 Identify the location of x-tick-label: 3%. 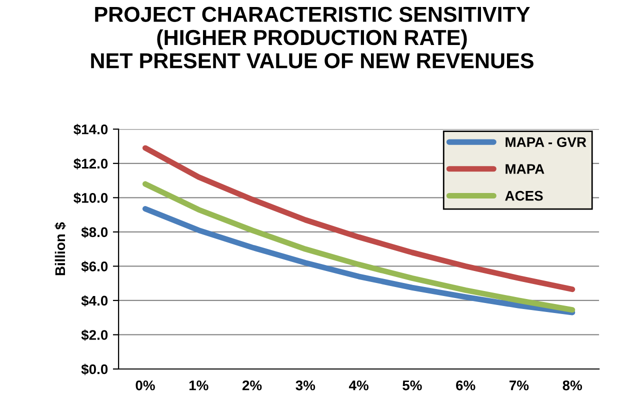
(306, 385).